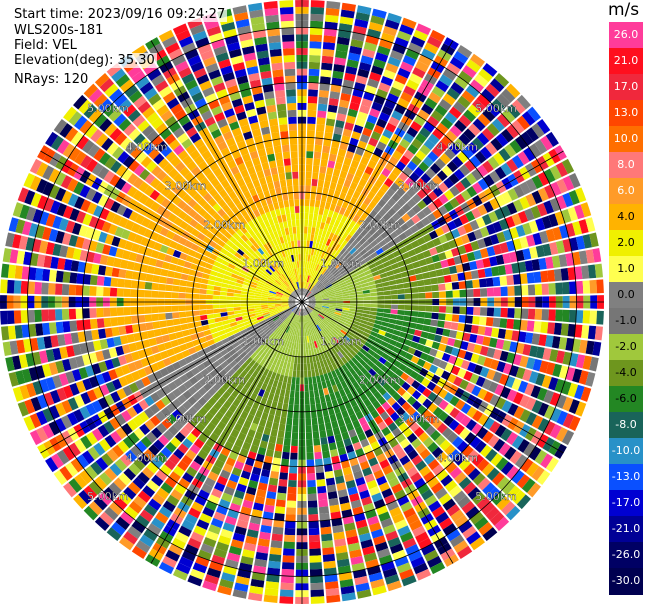 The image size is (647, 607). What do you see at coordinates (51, 79) in the screenshot?
I see `nrays-label: NRays: 120` at bounding box center [51, 79].